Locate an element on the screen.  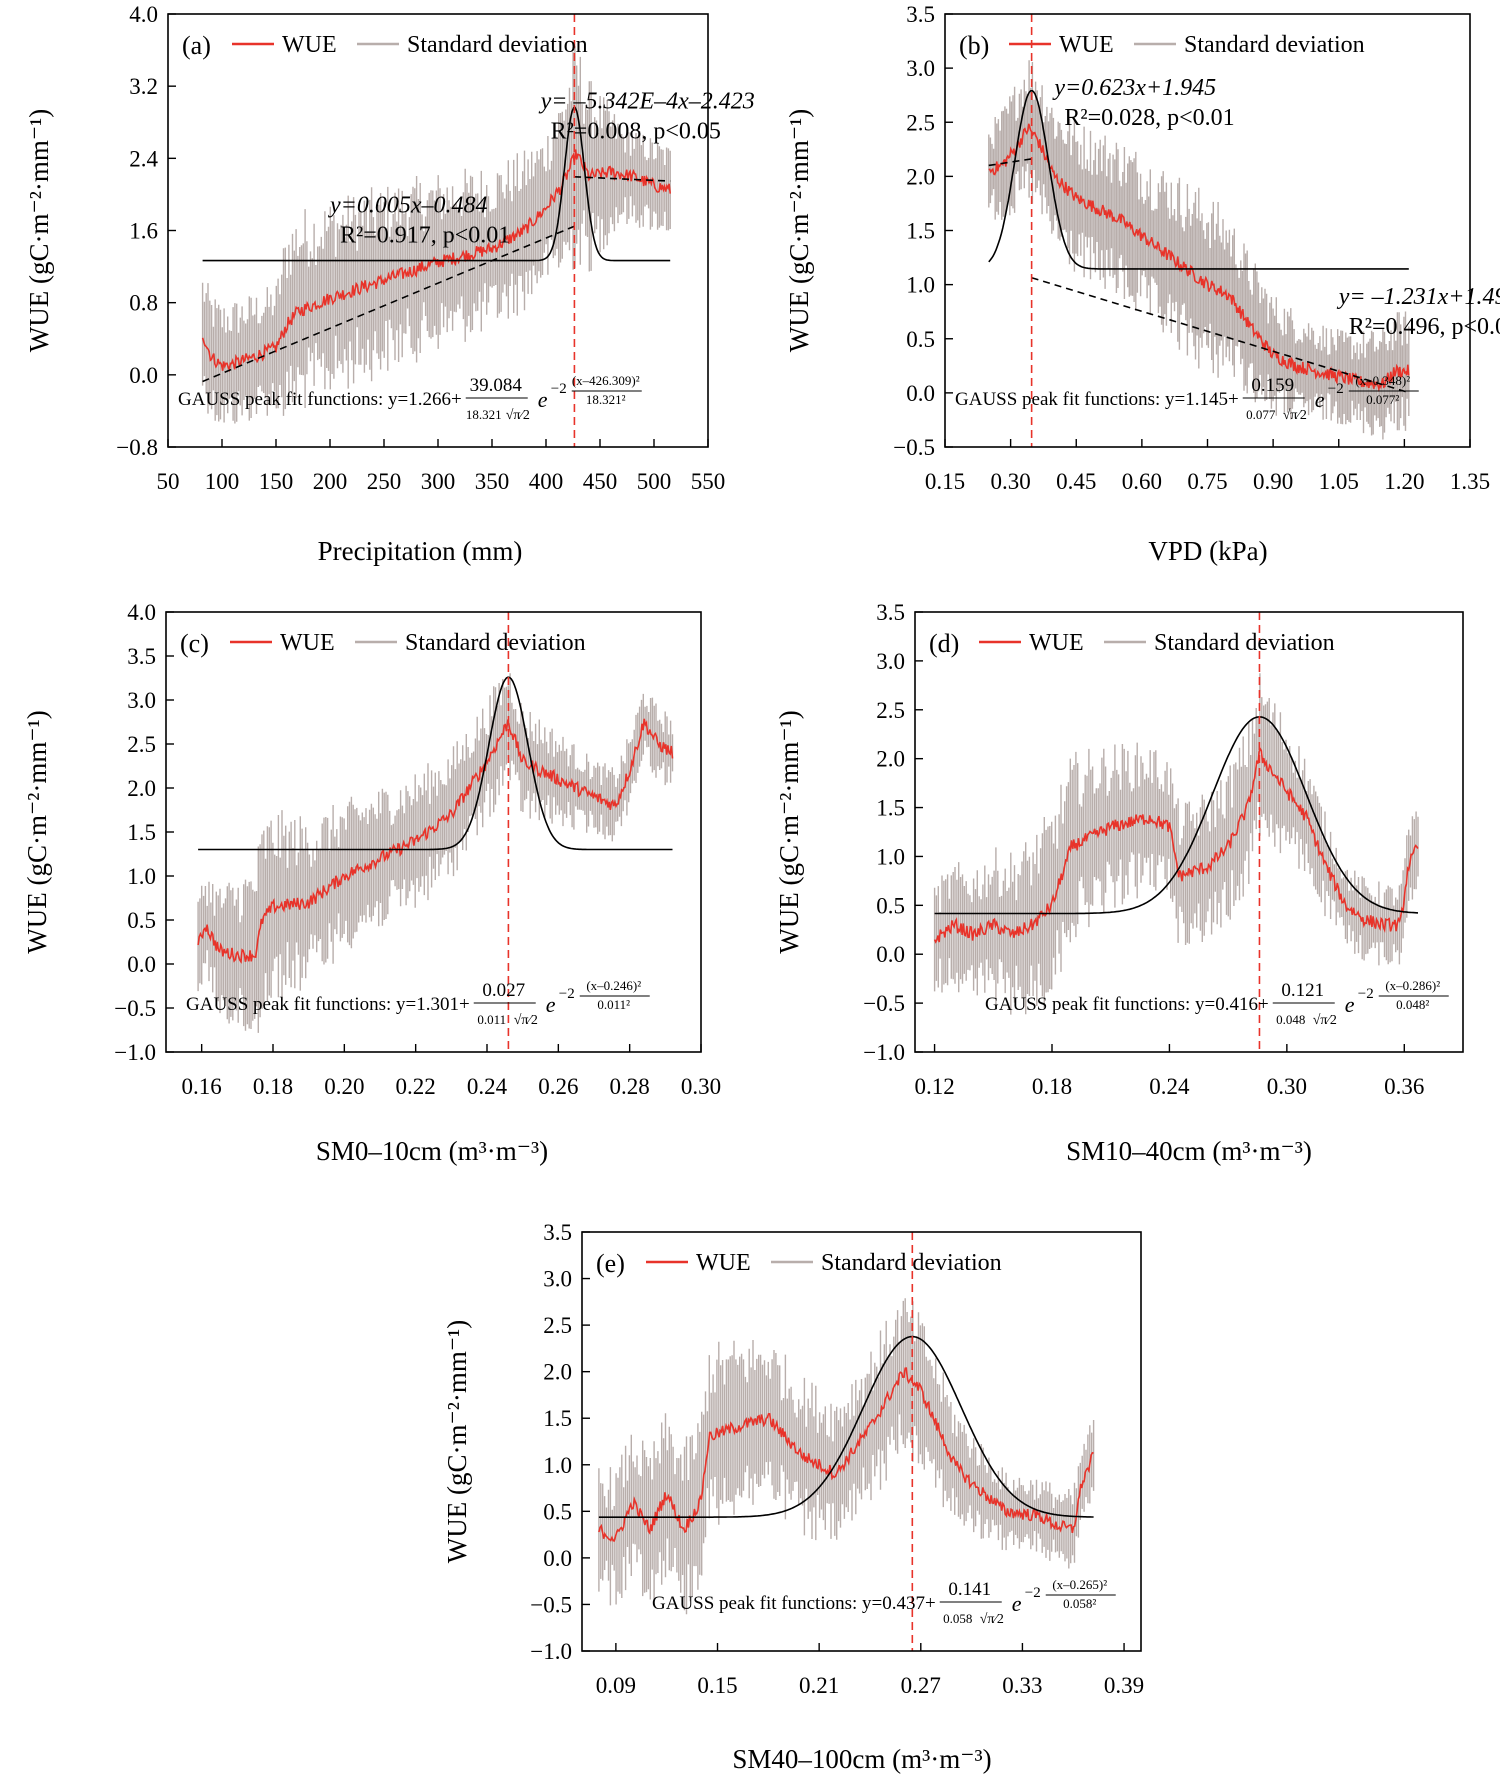
x-tick-label: 550 is located at coordinates (708, 481).